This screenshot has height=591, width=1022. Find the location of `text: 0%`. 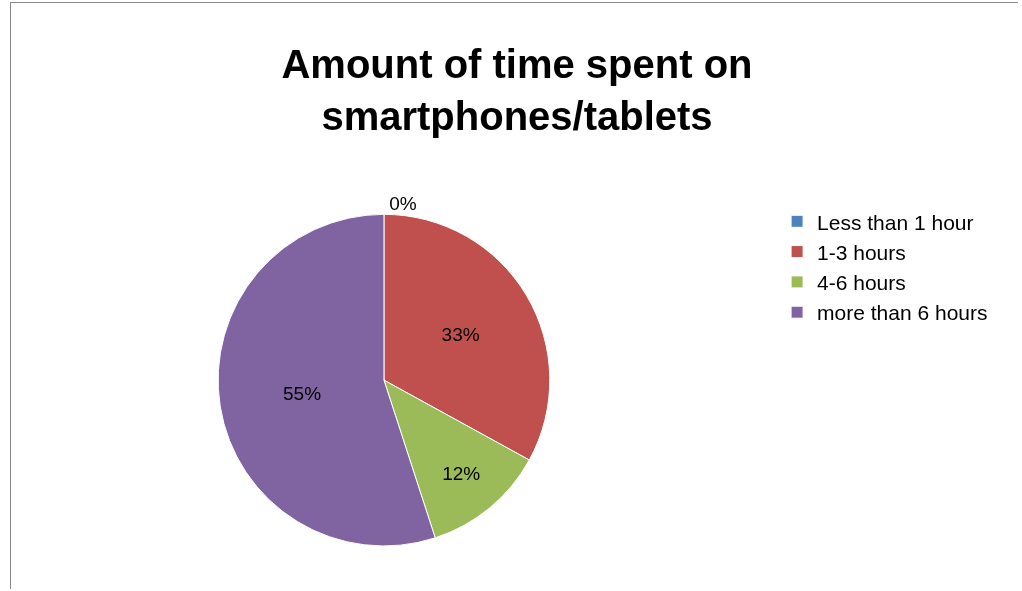

text: 0% is located at coordinates (403, 204).